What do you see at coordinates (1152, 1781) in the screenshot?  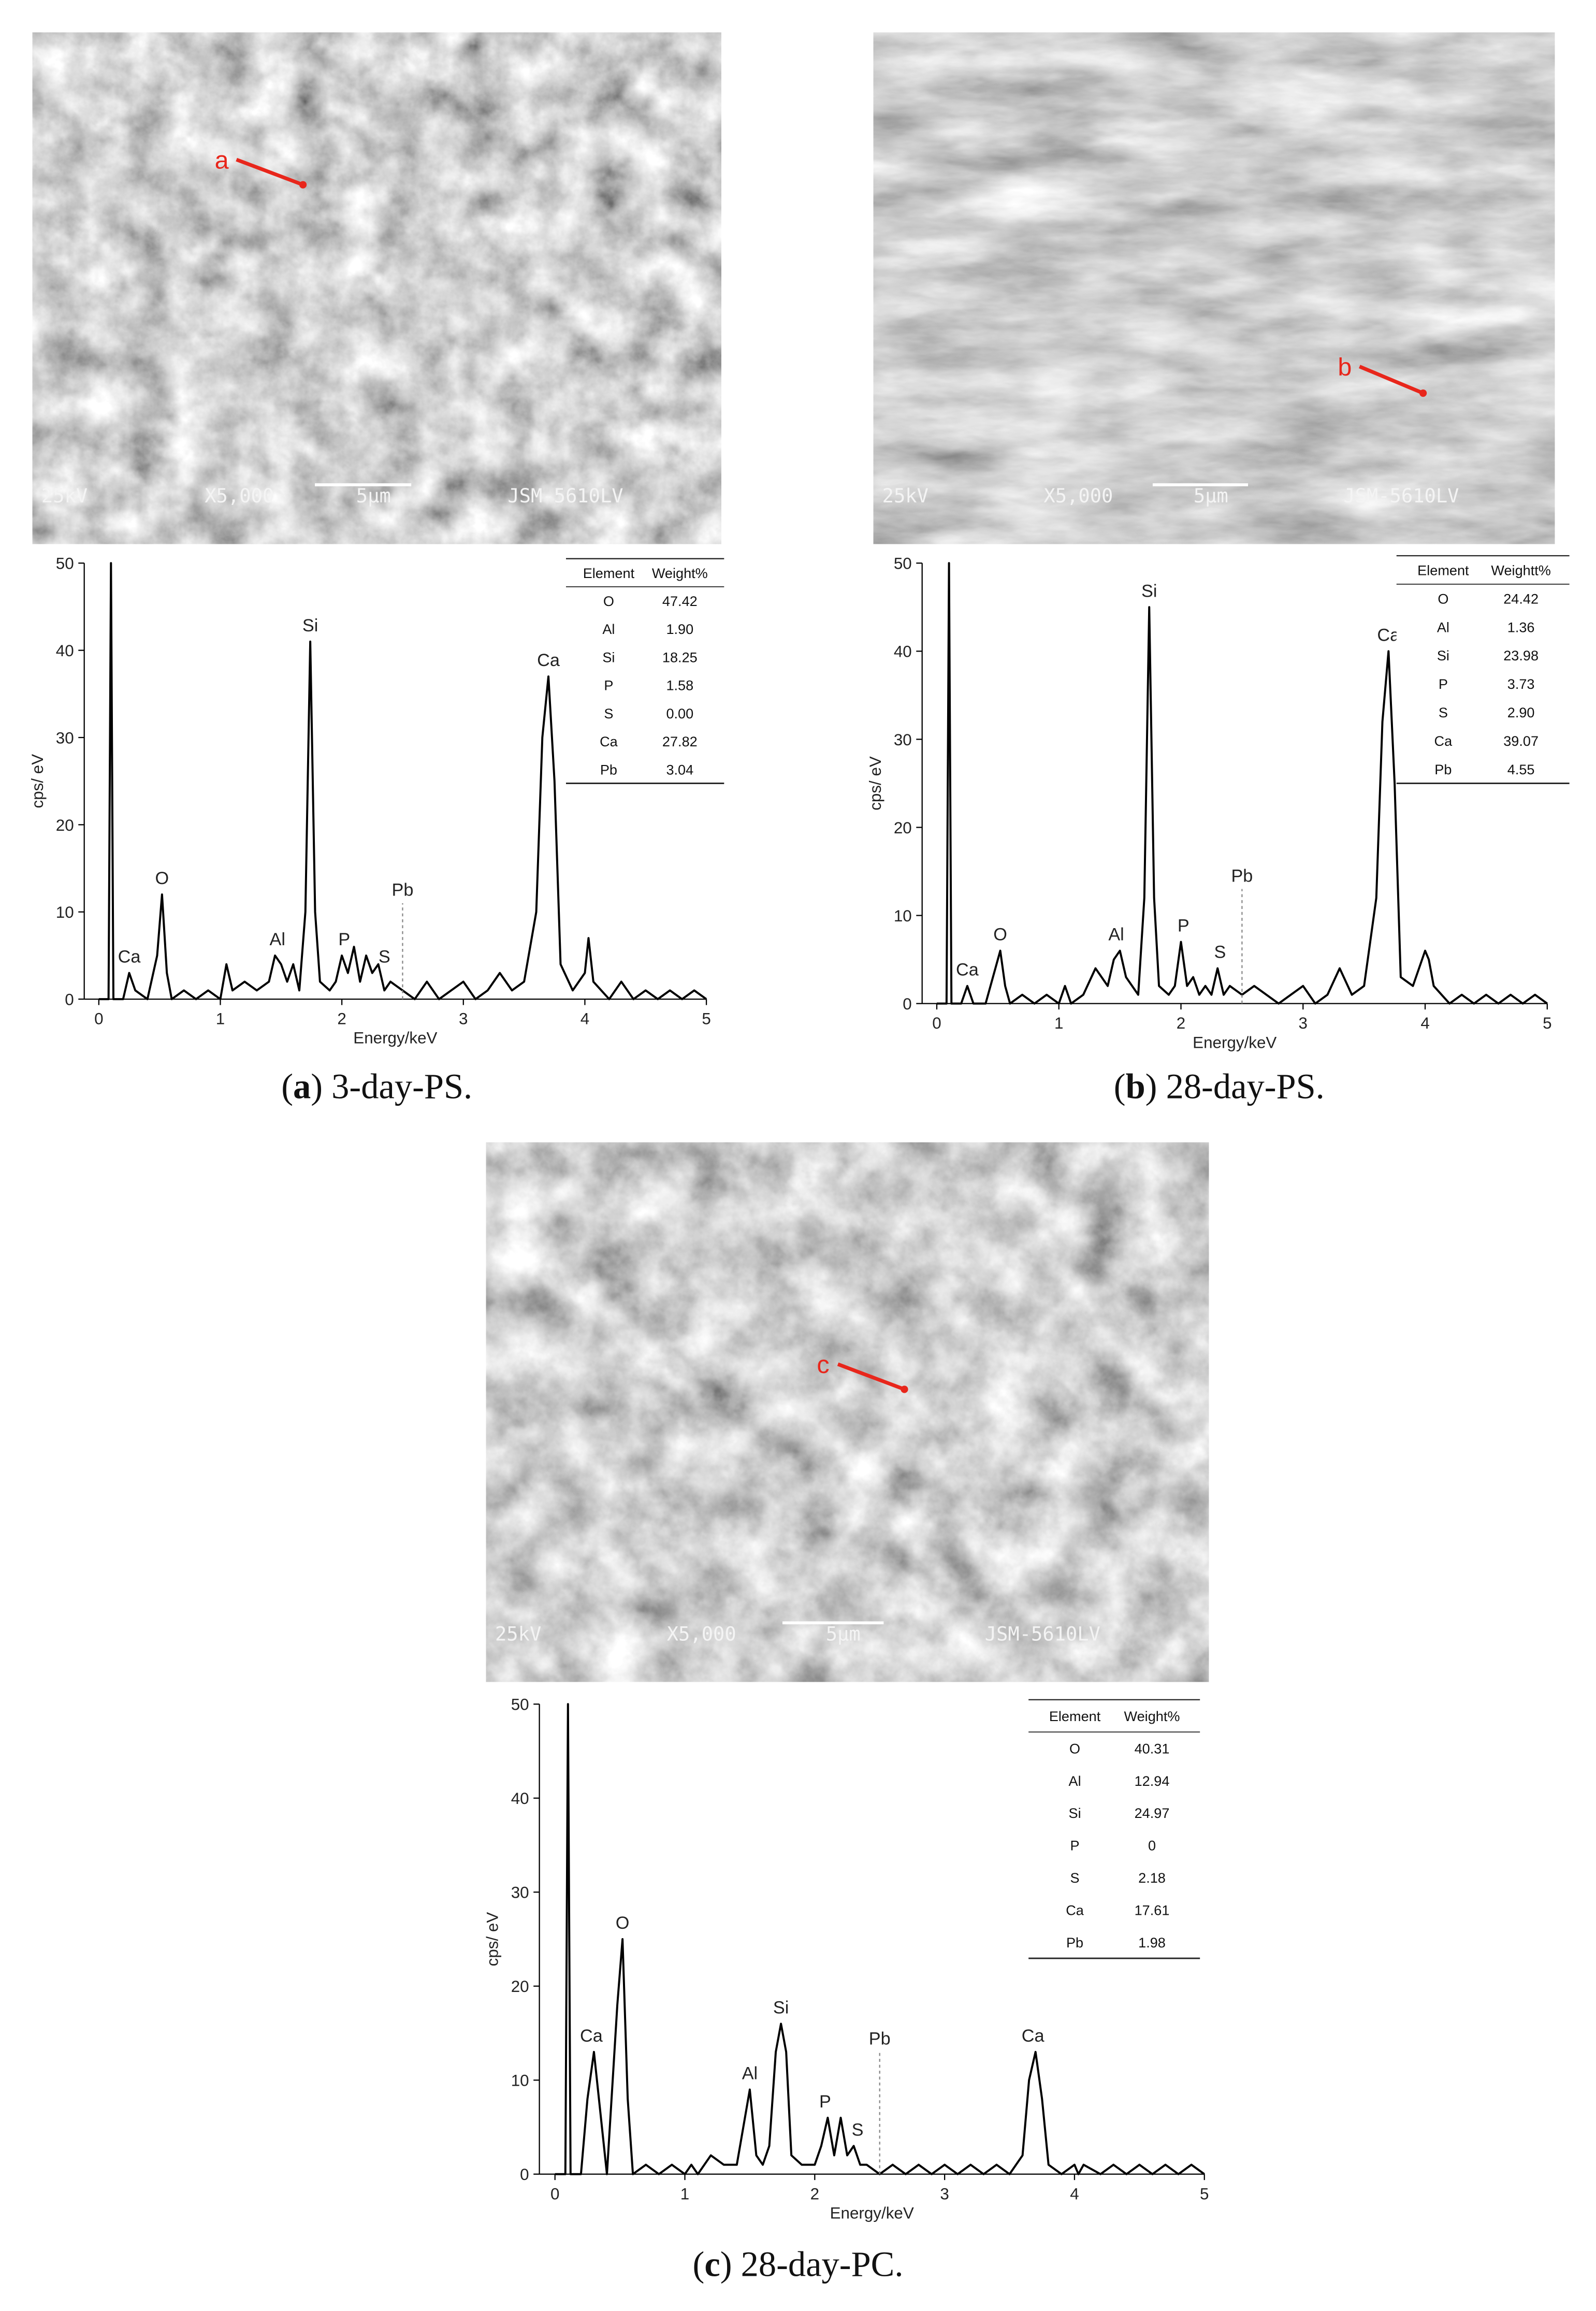 I see `table-cell: 12.94` at bounding box center [1152, 1781].